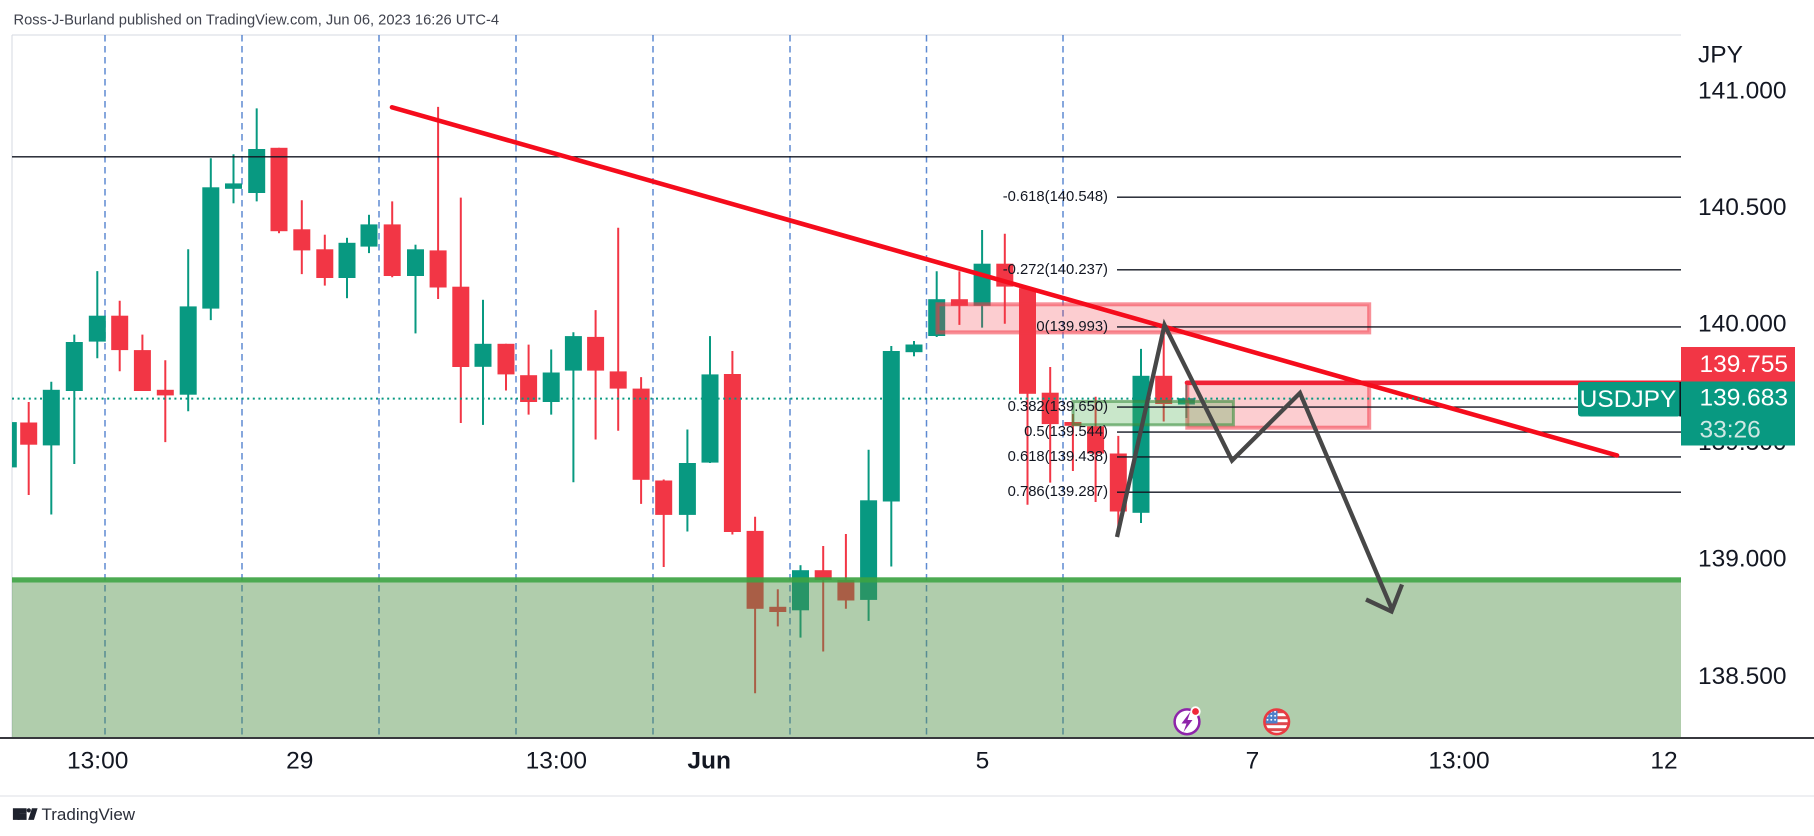 The width and height of the screenshot is (1814, 836). What do you see at coordinates (1742, 676) in the screenshot?
I see `svg-text: 138.500` at bounding box center [1742, 676].